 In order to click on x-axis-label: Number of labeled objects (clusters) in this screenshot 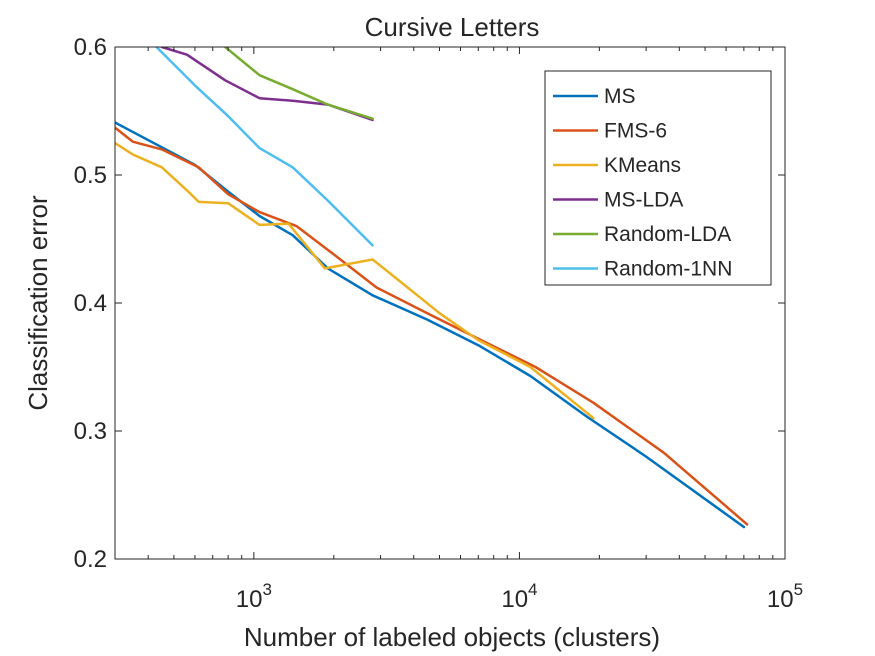, I will do `click(452, 637)`.